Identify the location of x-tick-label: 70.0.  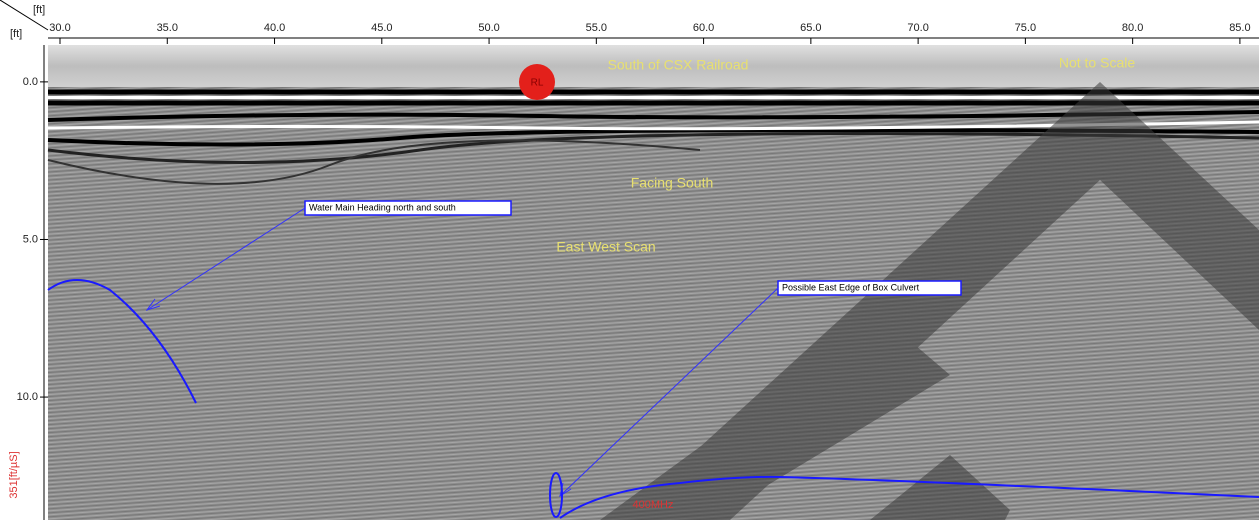
(917, 28).